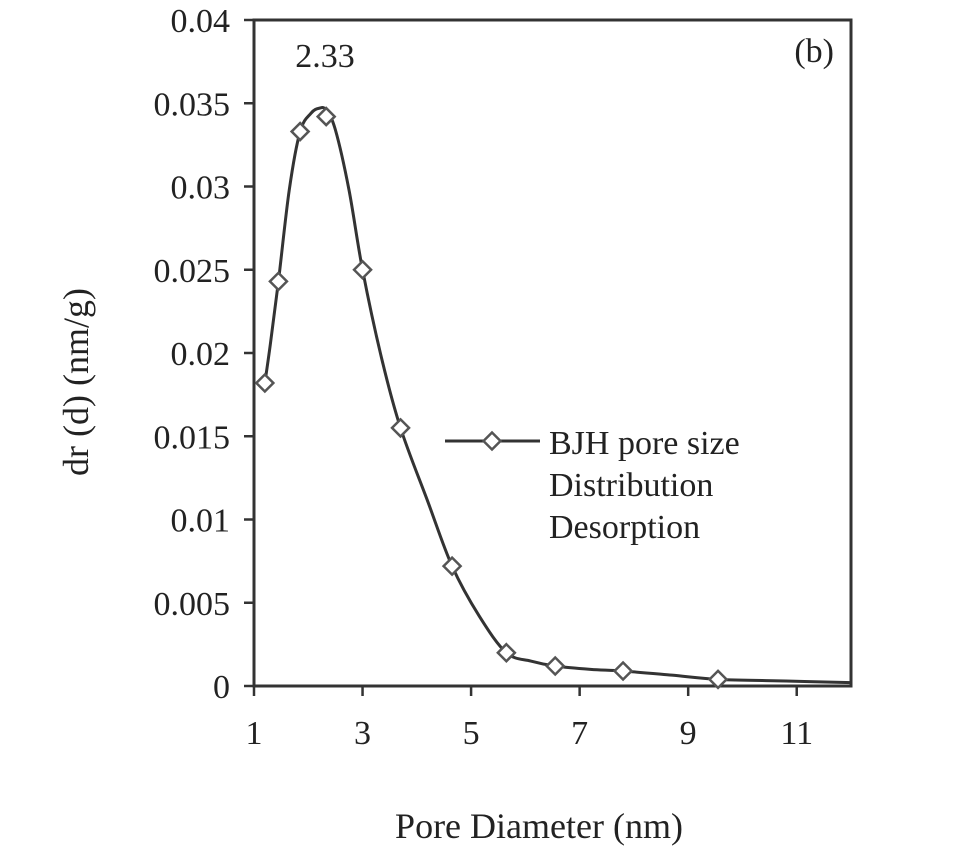  What do you see at coordinates (192, 437) in the screenshot?
I see `y-tick-label: 0.015` at bounding box center [192, 437].